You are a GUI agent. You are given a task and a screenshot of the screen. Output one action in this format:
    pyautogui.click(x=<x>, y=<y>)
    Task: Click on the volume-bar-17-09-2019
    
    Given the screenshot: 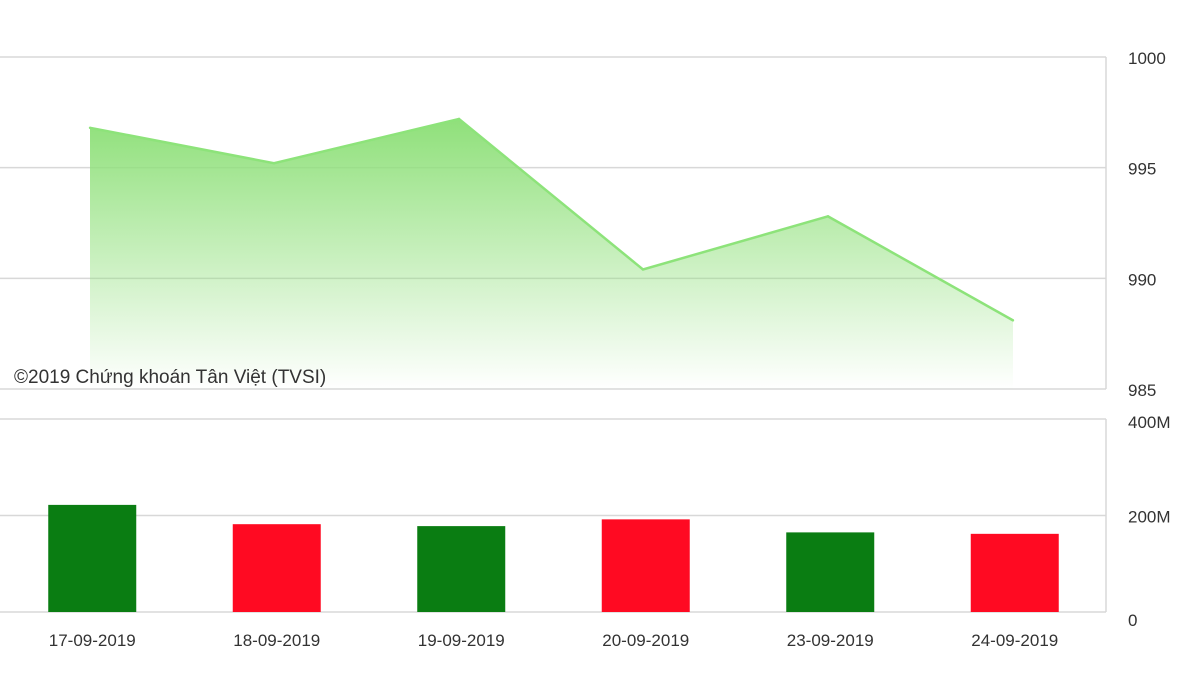 What is the action you would take?
    pyautogui.click(x=92, y=558)
    